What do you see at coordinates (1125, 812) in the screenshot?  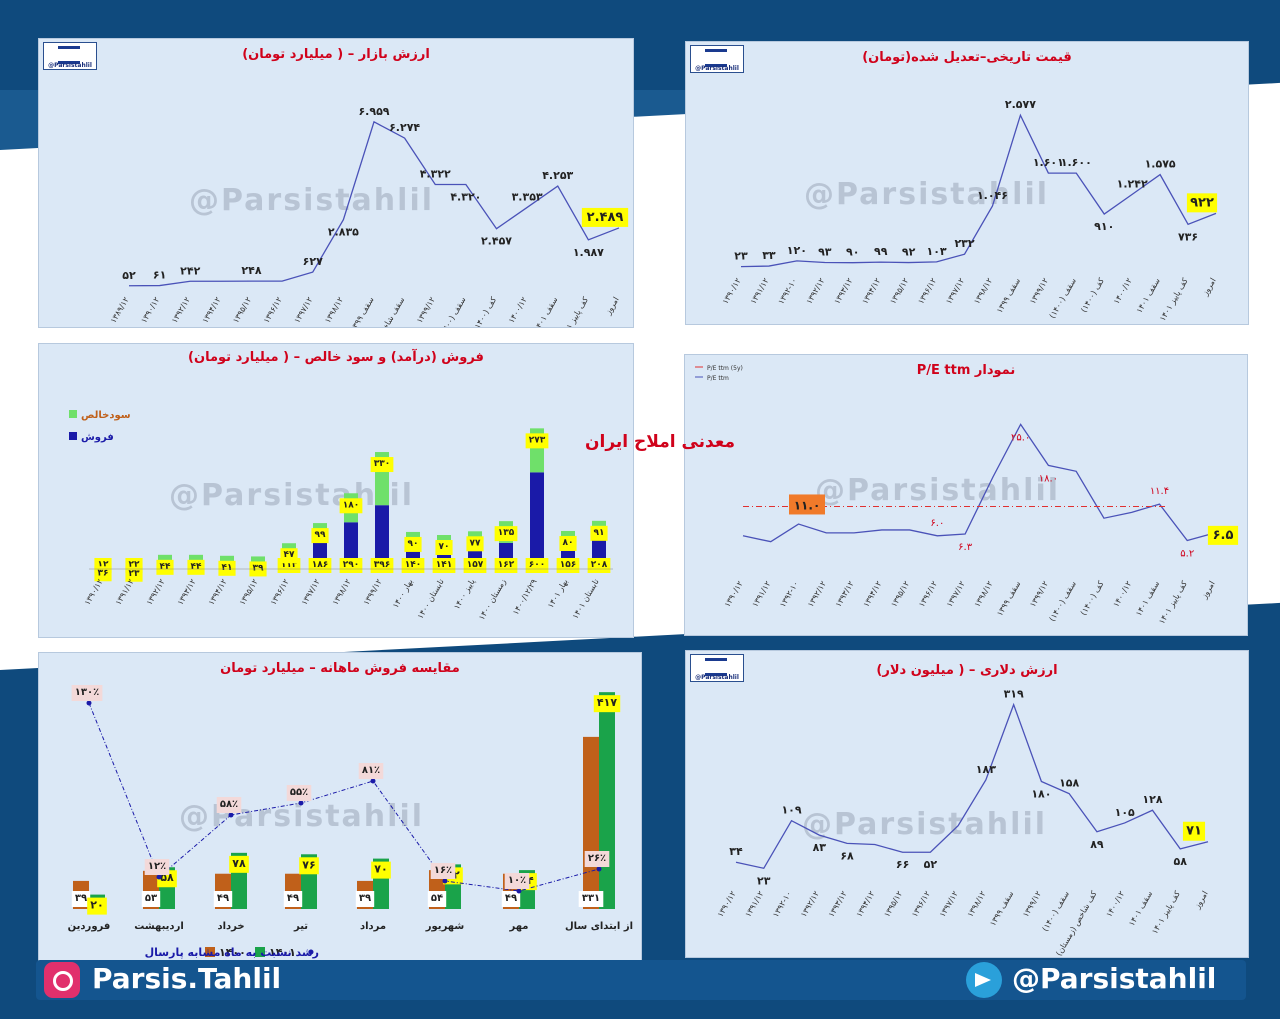 I see `data-label: ۱۰۵` at bounding box center [1125, 812].